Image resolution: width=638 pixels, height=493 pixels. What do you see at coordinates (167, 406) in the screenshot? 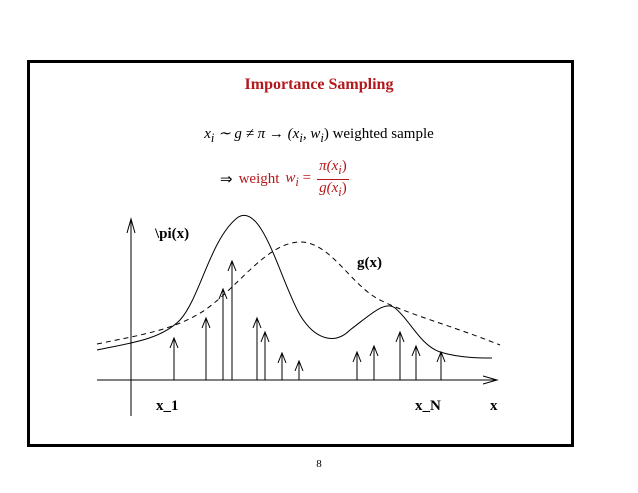
I see `first-sample-label: x_1` at bounding box center [167, 406].